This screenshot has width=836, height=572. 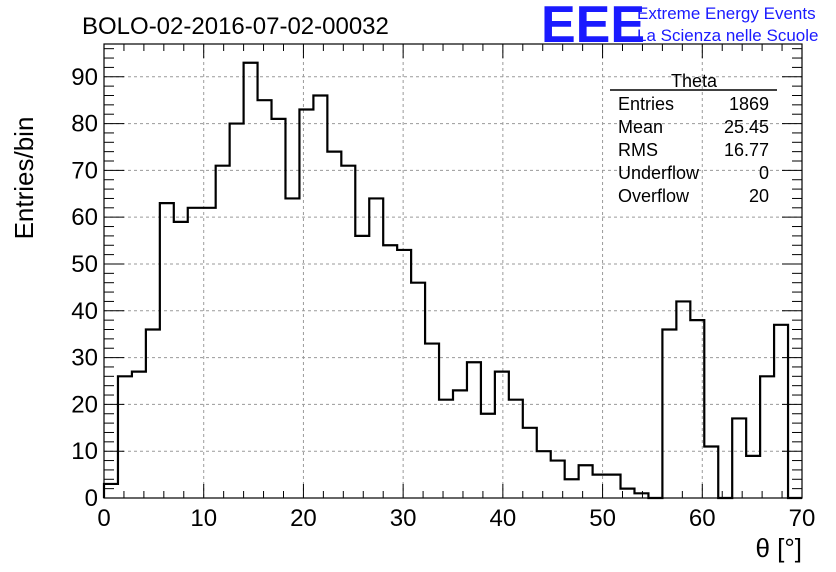 I want to click on y-tick-label: 10, so click(x=84, y=451).